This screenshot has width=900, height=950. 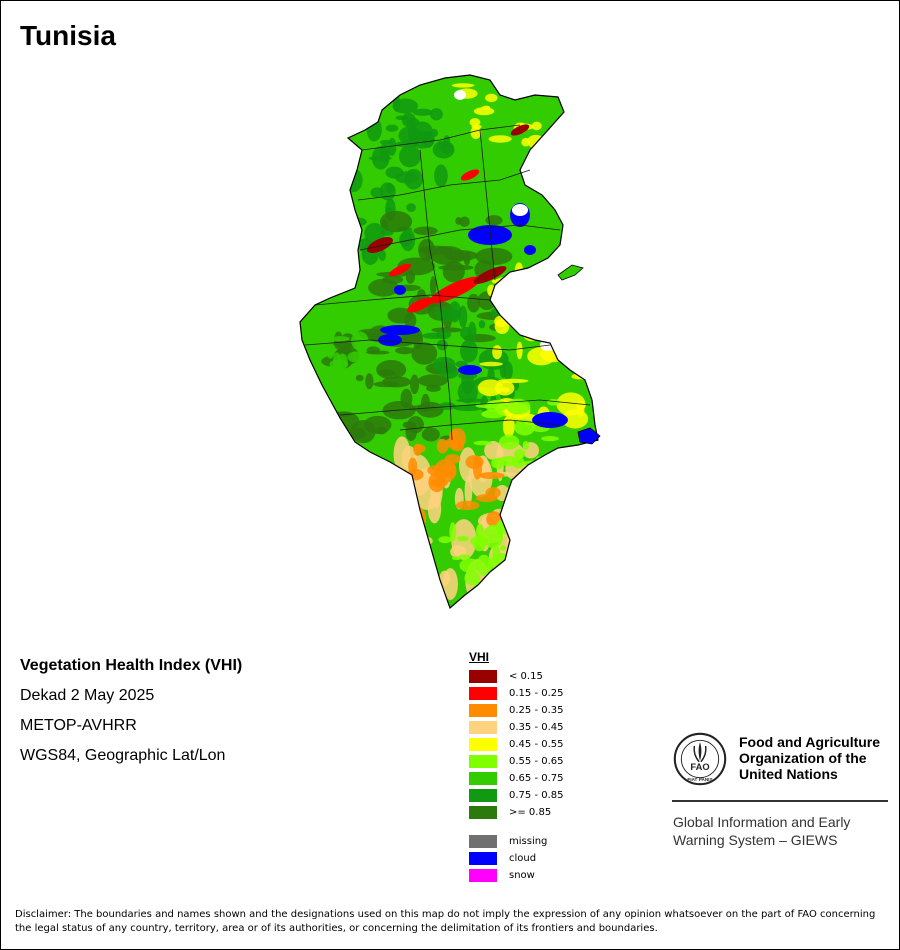 I want to click on legend-label: 0.55 - 0.65, so click(x=536, y=761).